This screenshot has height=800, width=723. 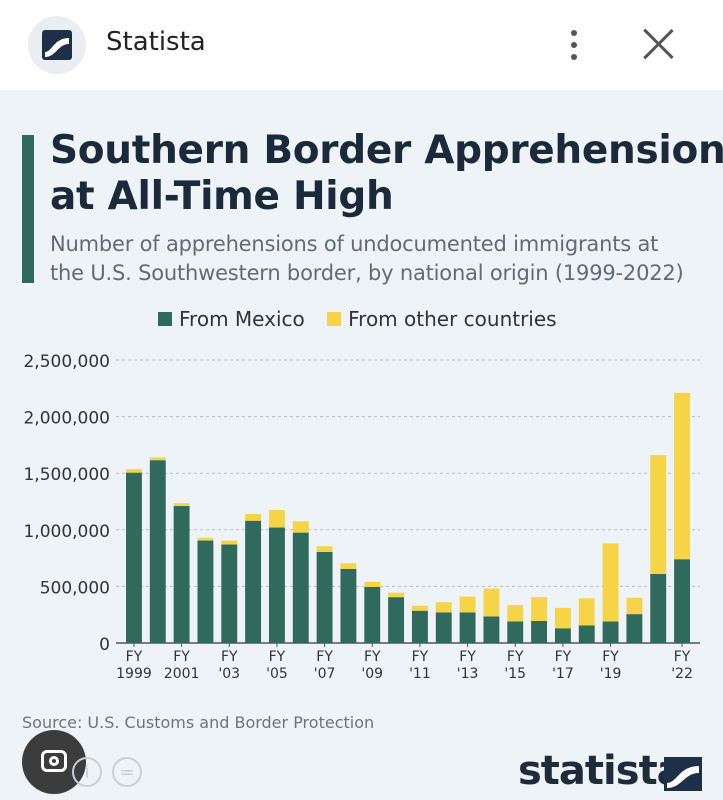 I want to click on chart-legend: From Mexico From other countries, so click(x=365, y=319).